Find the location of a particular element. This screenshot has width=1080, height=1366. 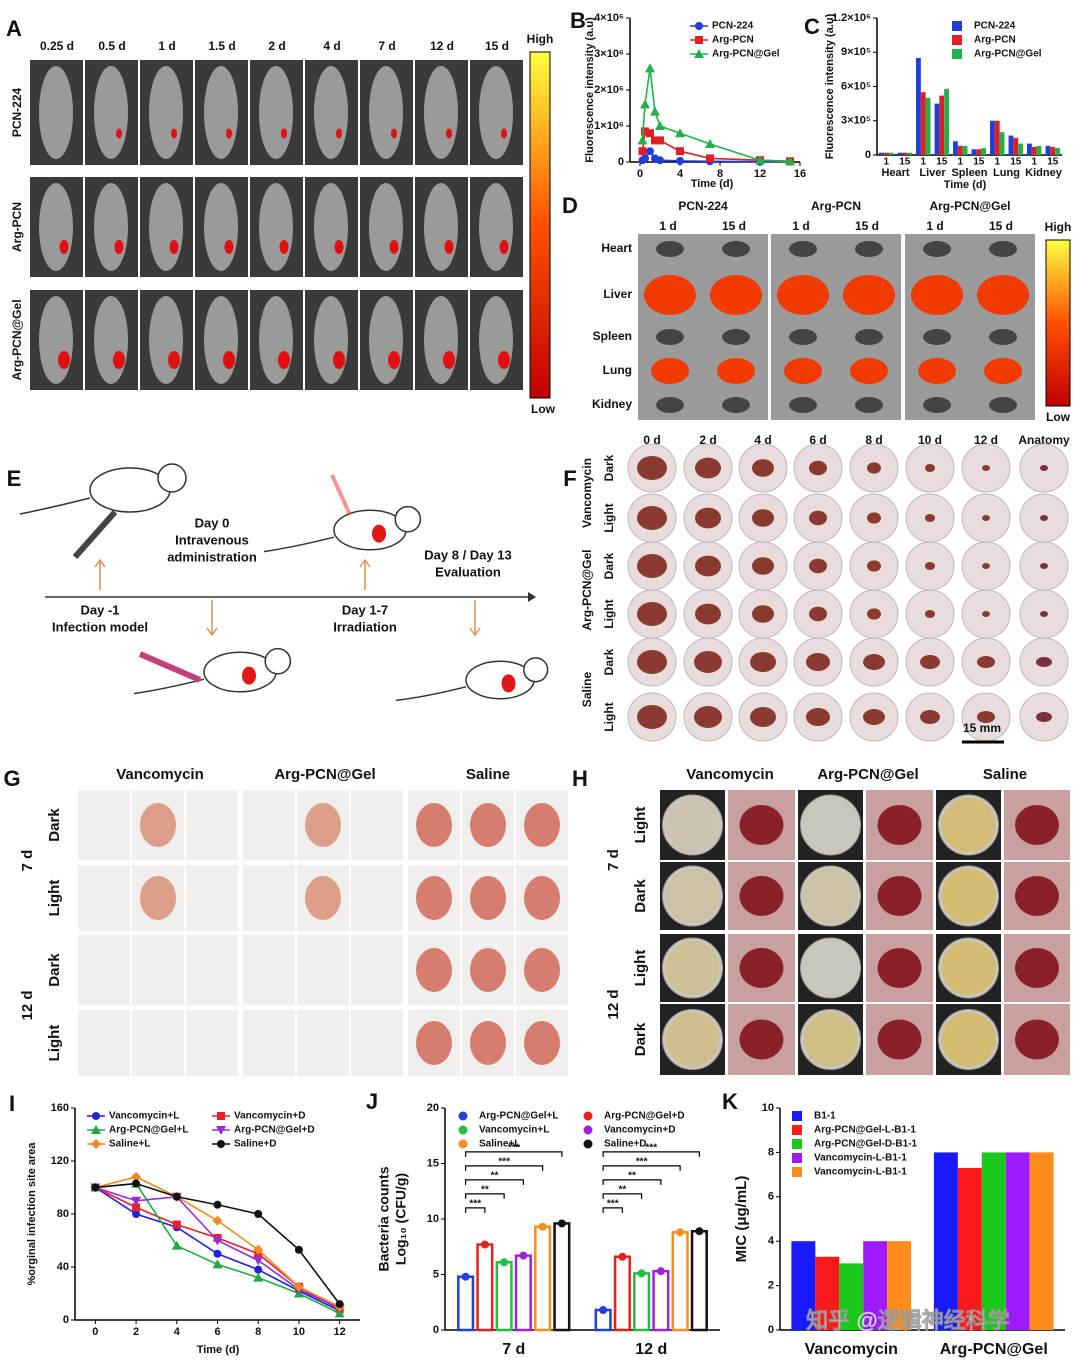

time-label: 15 d is located at coordinates (734, 226).